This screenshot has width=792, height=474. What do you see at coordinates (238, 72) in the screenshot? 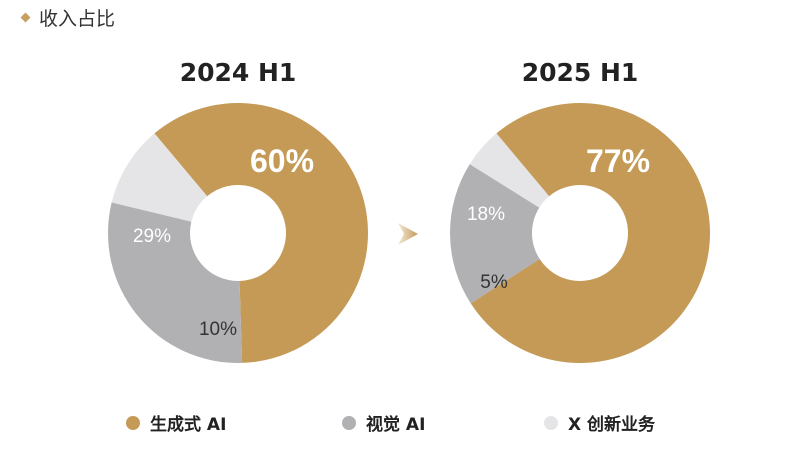
I see `chart-title-2024: 2024 H1` at bounding box center [238, 72].